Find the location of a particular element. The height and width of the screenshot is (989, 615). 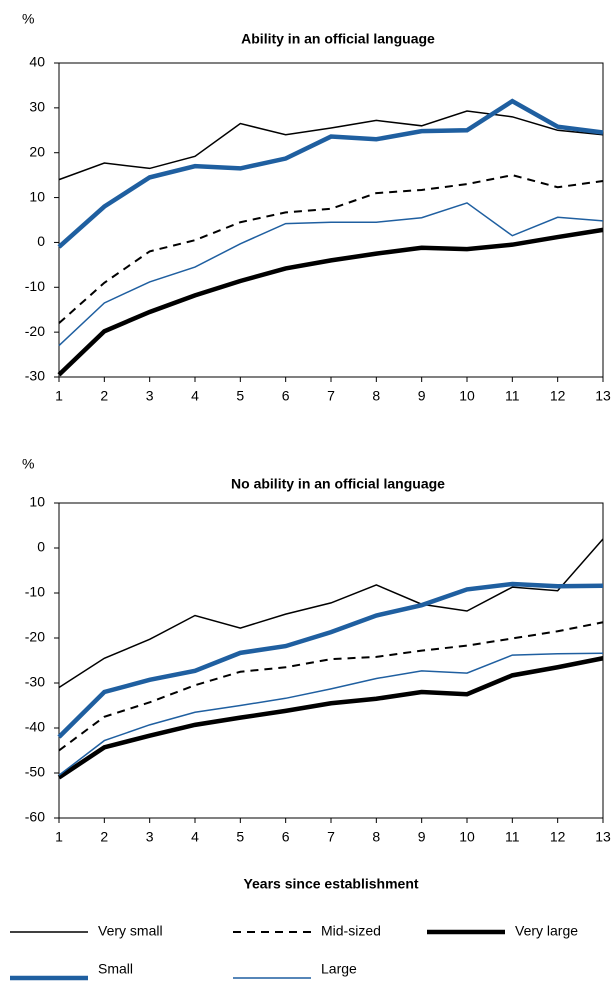

x-axis-label: Years since establishment is located at coordinates (330, 884).